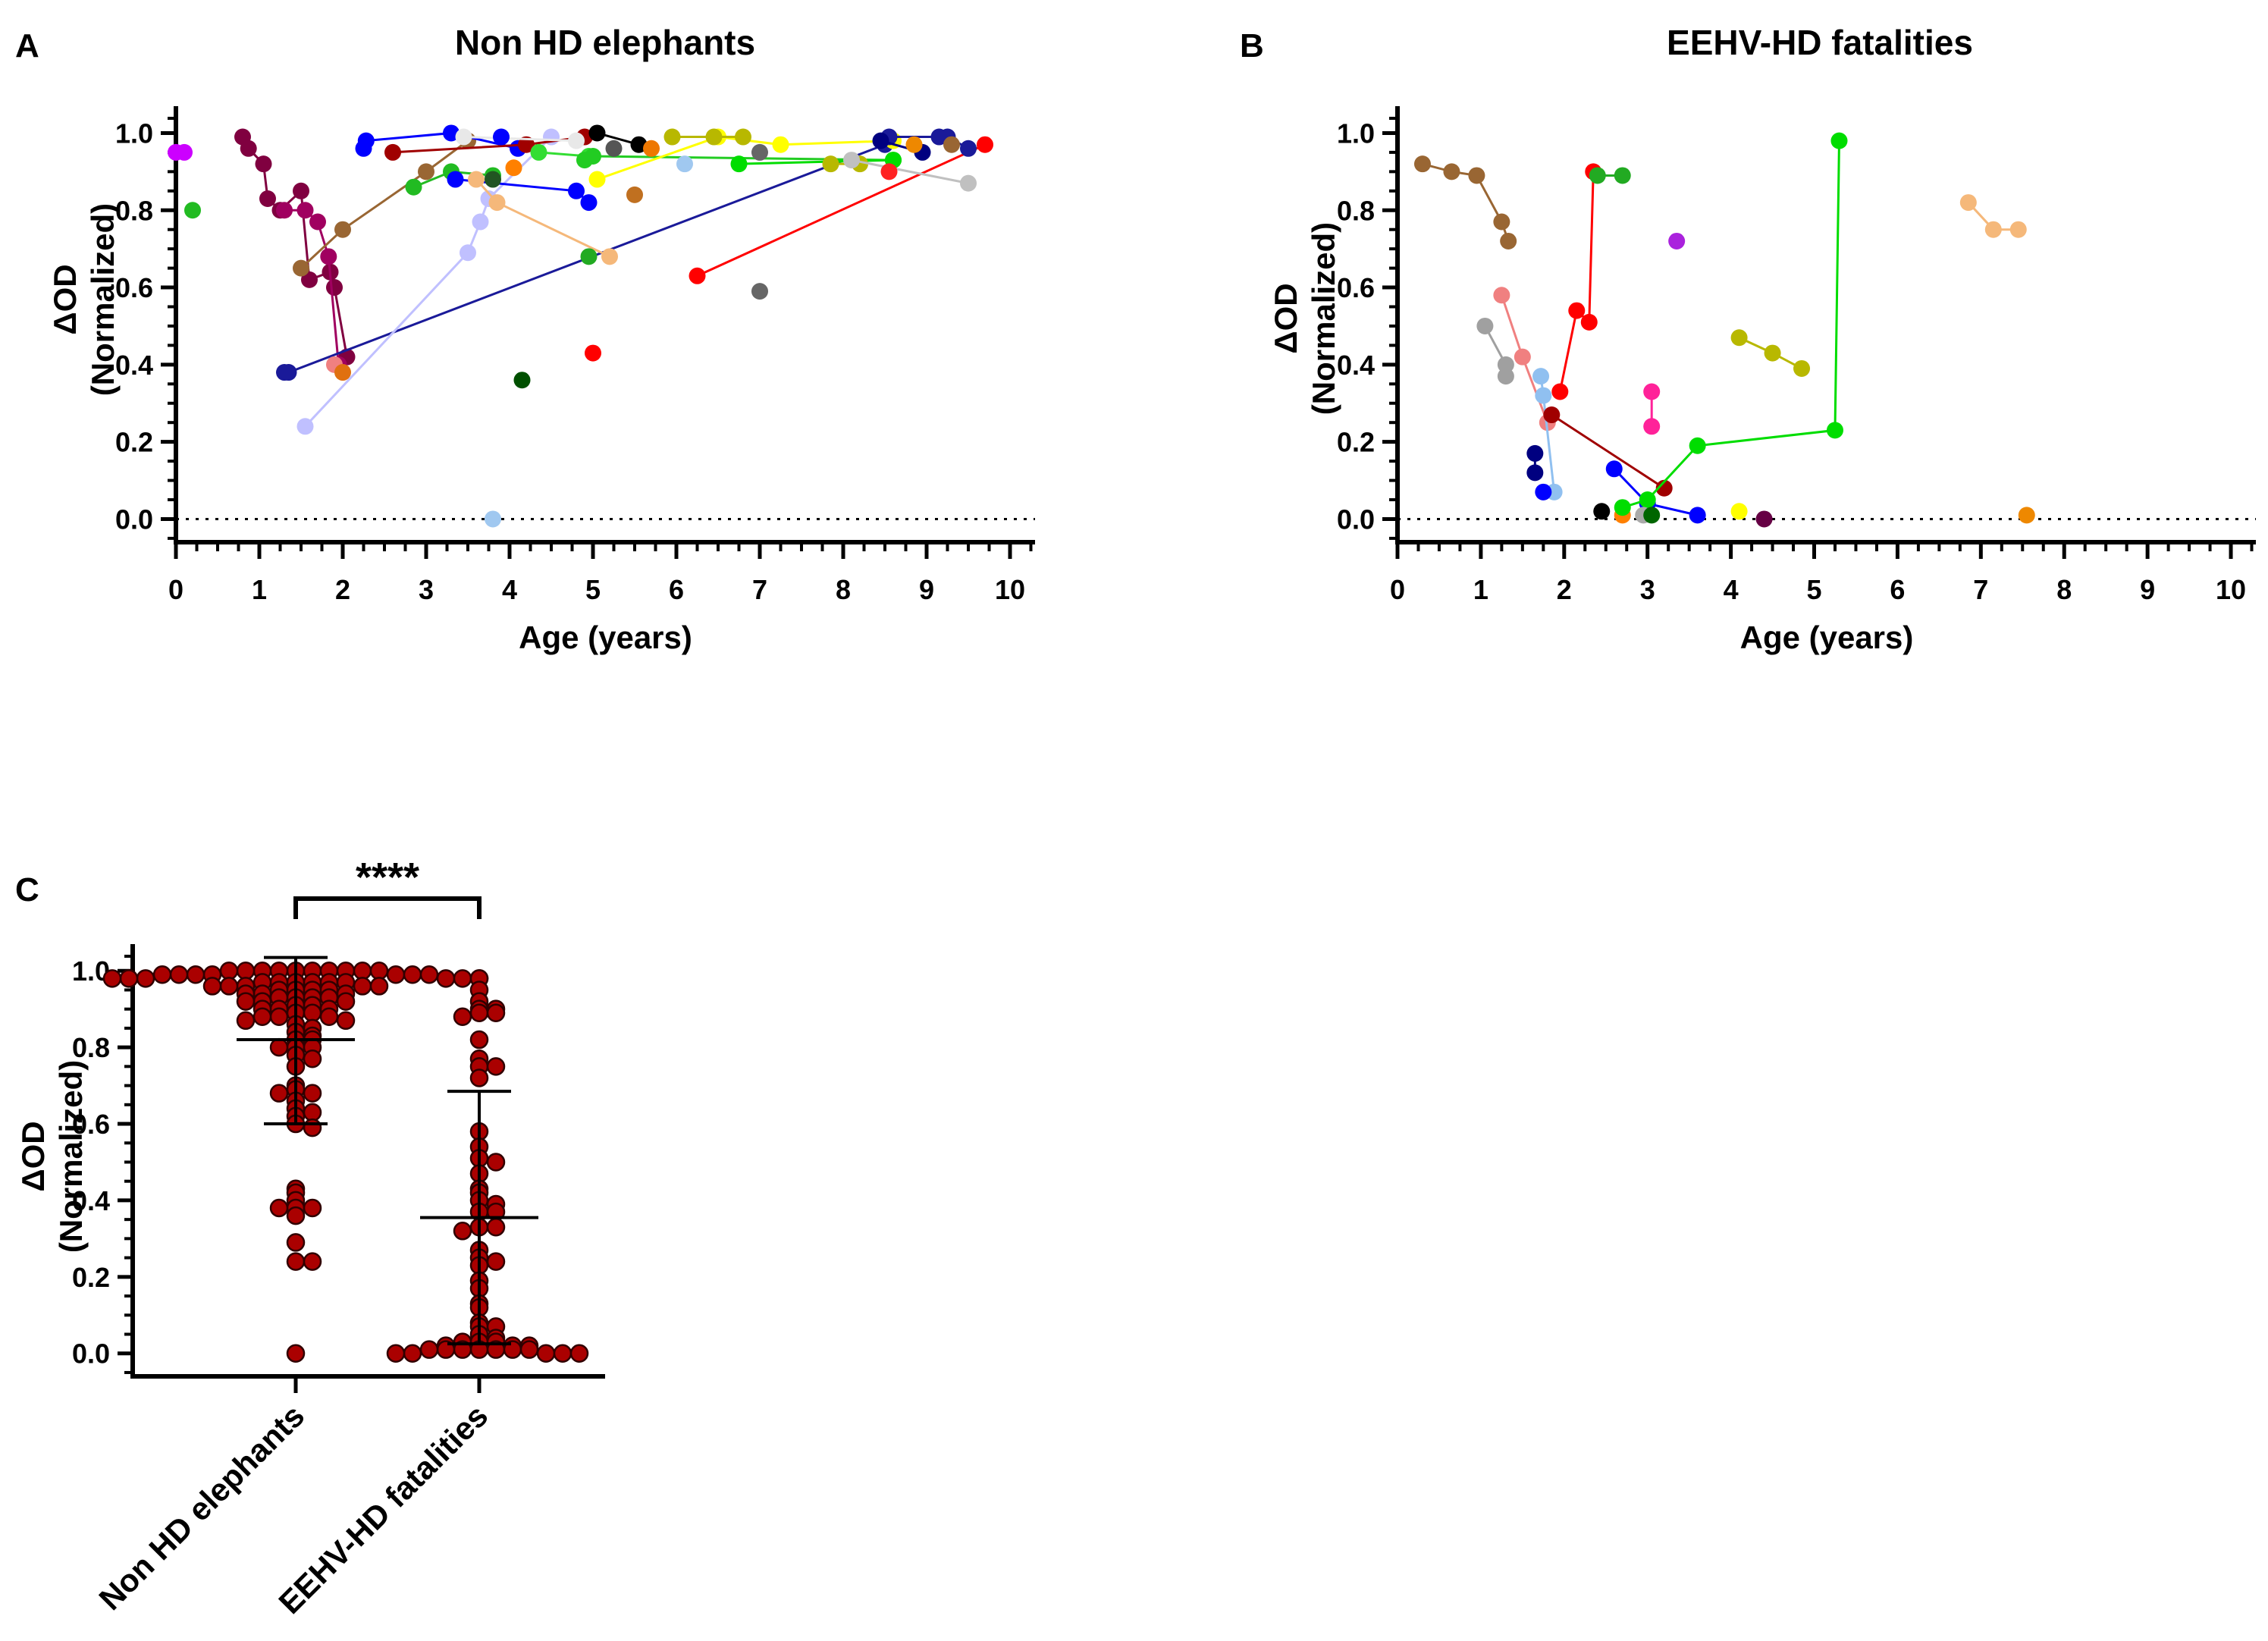 This screenshot has width=2268, height=1641. I want to click on panel-c-category-label: Non HD elephants, so click(201, 1507).